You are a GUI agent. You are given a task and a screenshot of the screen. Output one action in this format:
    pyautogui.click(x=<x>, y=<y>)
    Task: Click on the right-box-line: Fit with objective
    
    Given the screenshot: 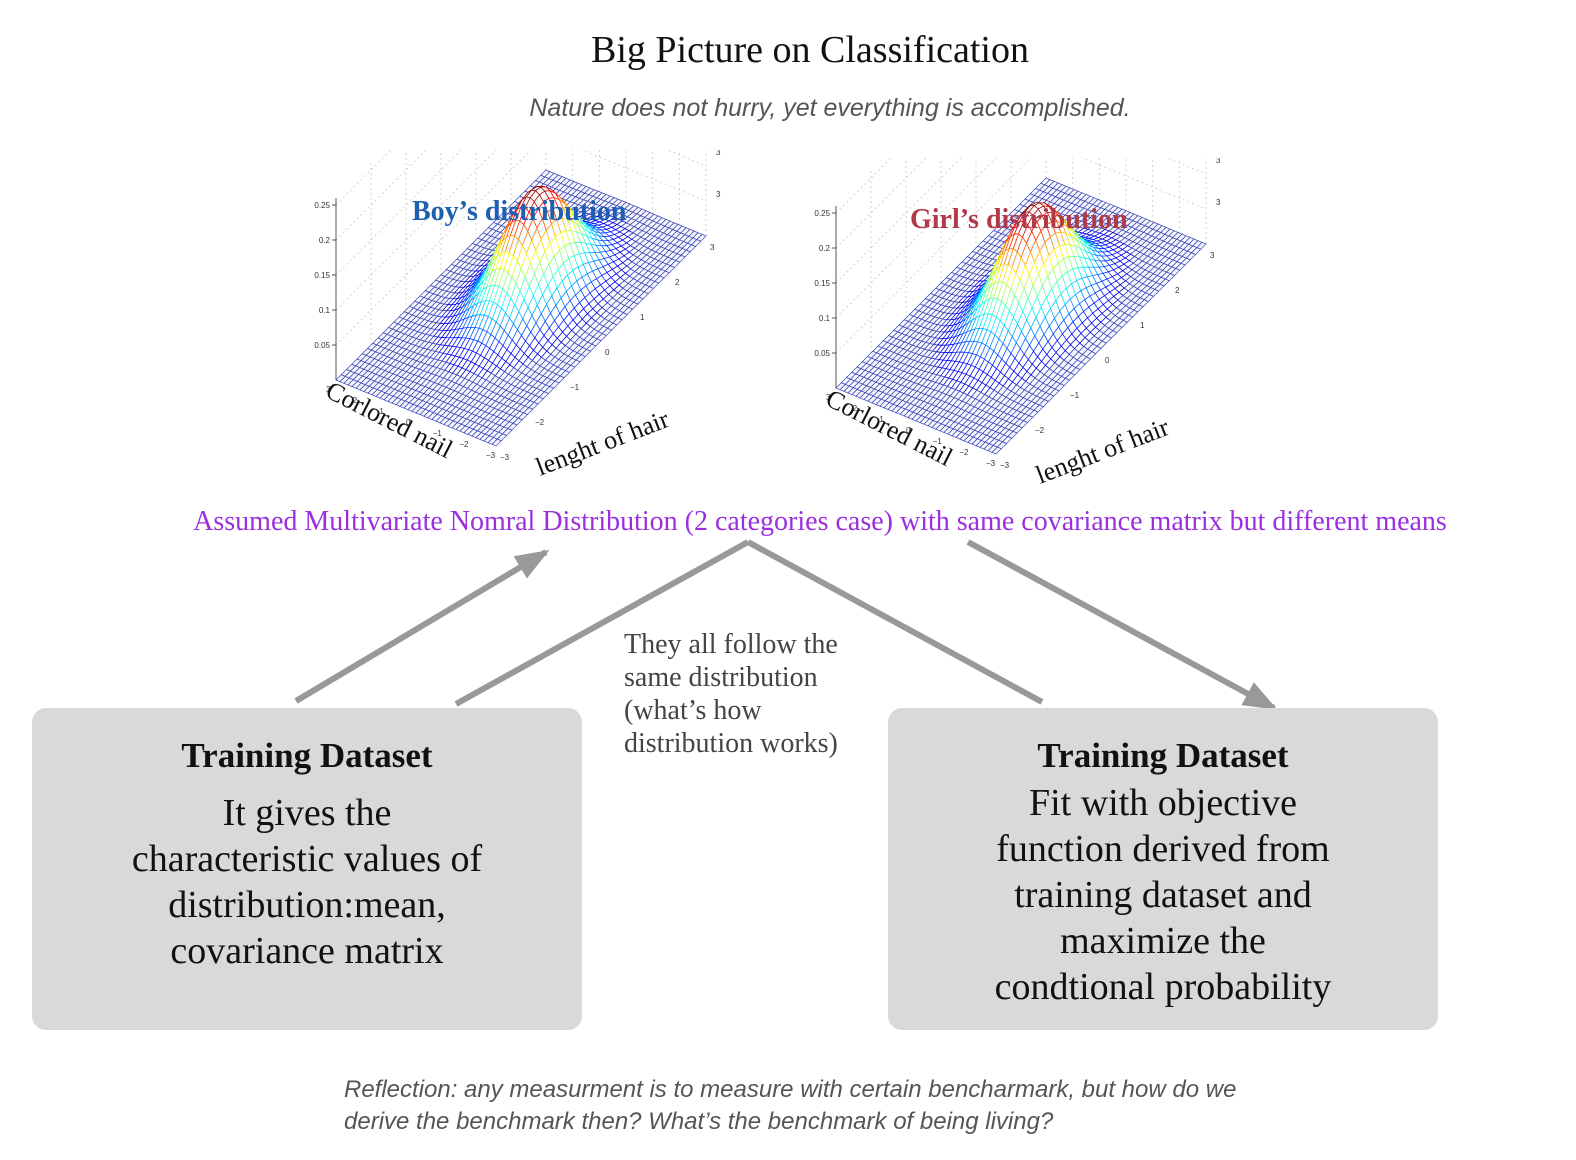 What is the action you would take?
    pyautogui.click(x=1163, y=803)
    